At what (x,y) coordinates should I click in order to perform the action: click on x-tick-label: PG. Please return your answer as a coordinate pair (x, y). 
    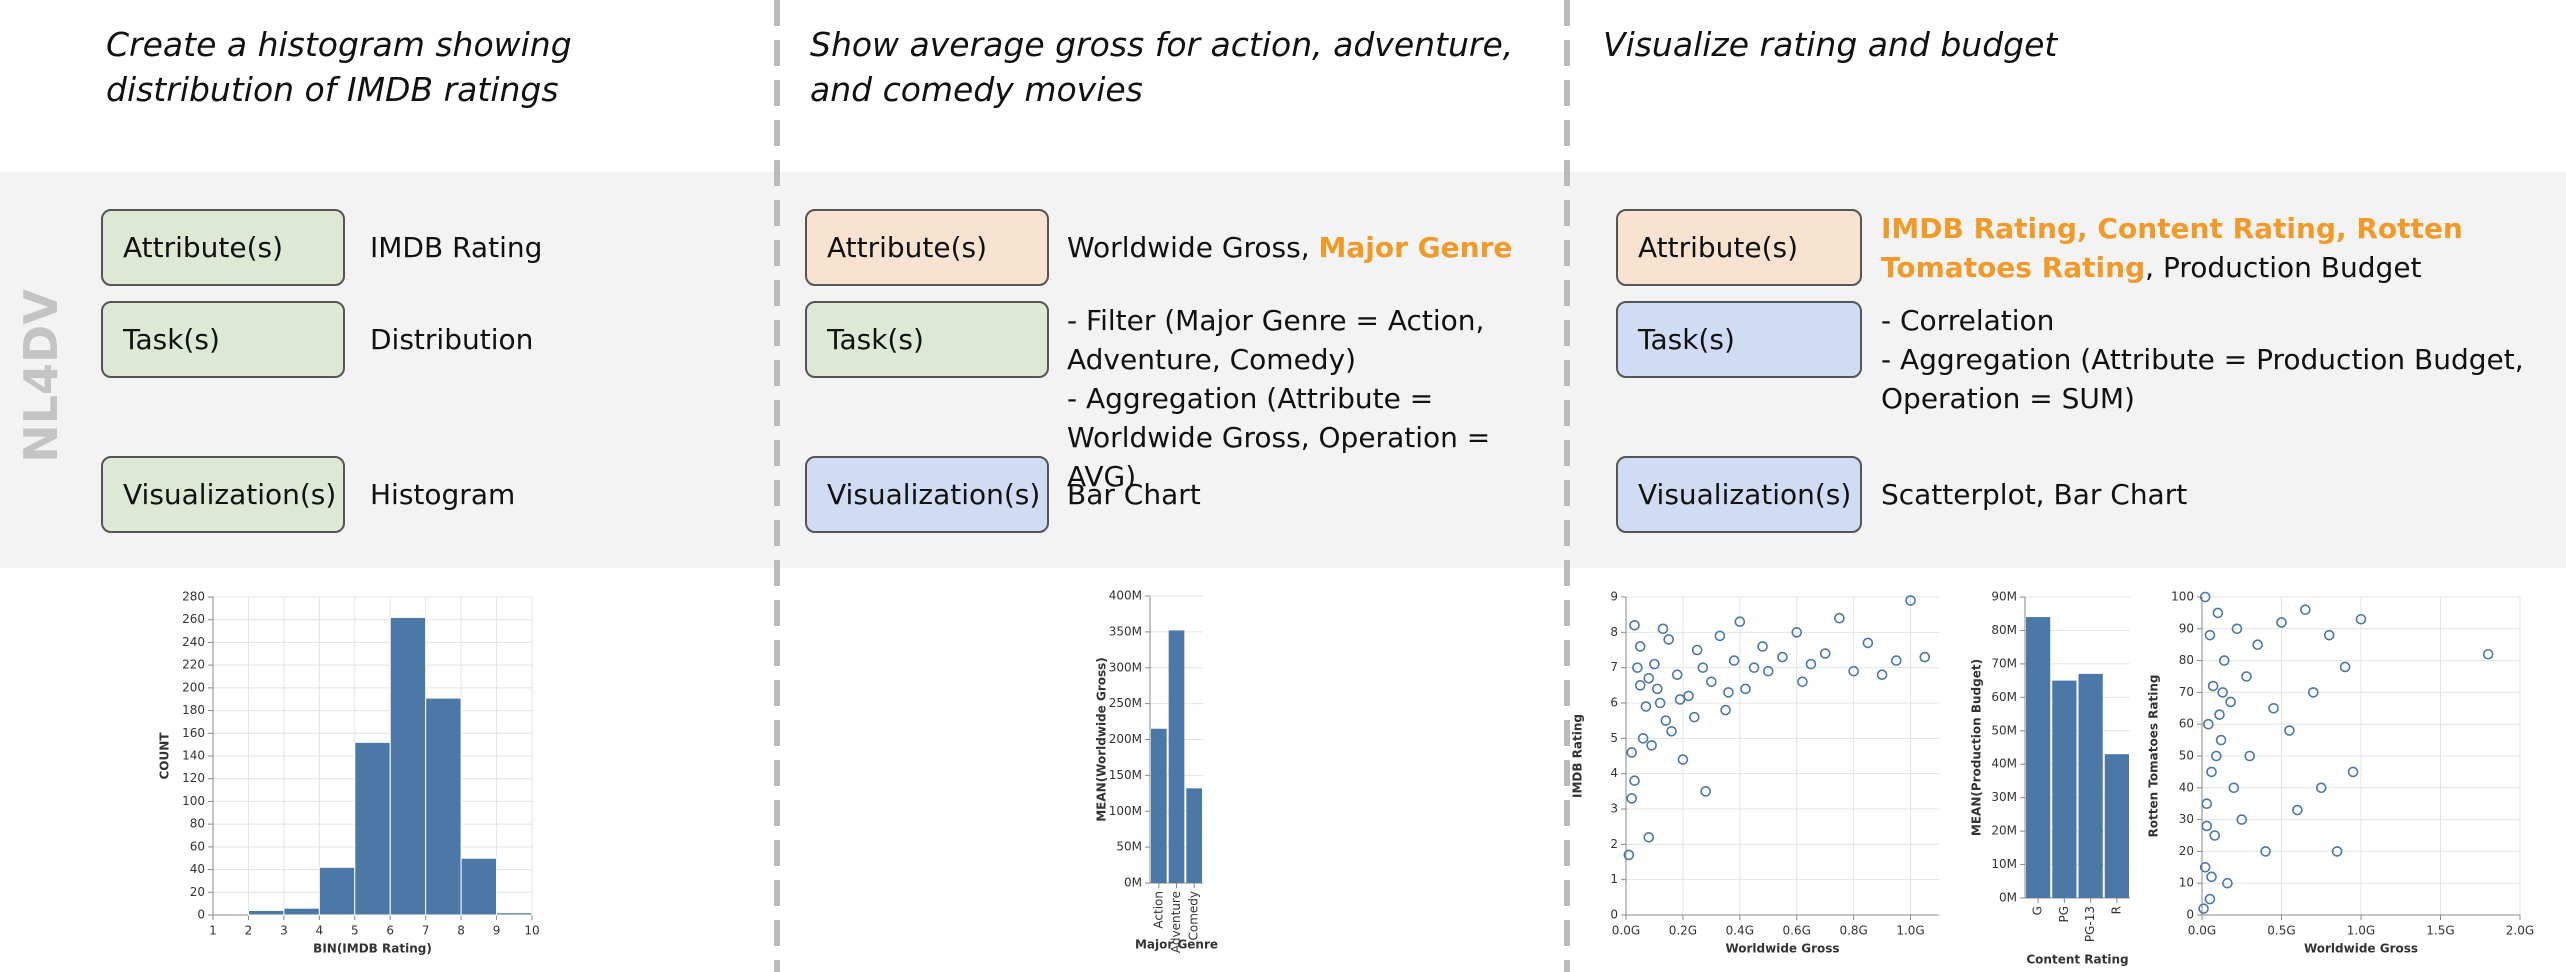
    Looking at the image, I should click on (2064, 914).